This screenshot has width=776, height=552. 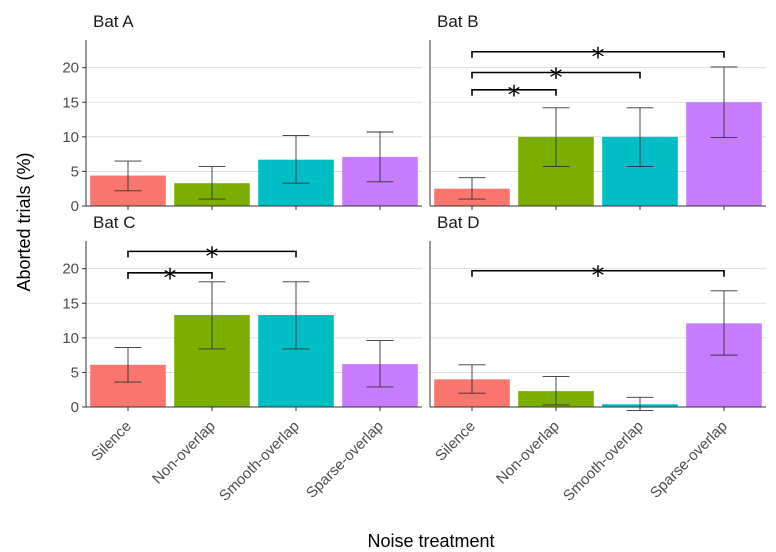 What do you see at coordinates (114, 222) in the screenshot?
I see `panel-title: Bat C` at bounding box center [114, 222].